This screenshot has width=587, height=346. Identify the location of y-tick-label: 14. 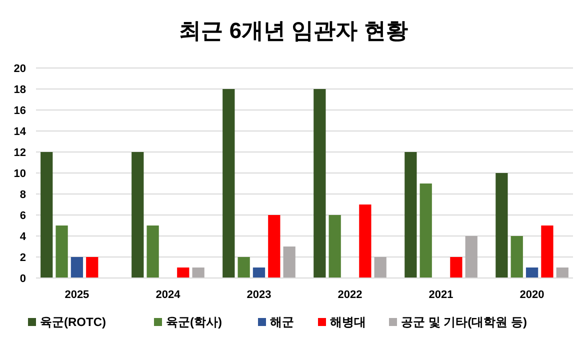
(20, 132).